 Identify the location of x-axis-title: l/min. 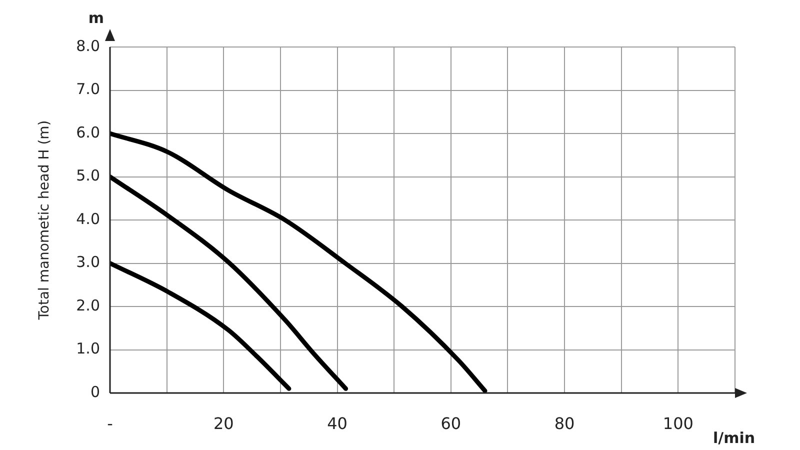
(734, 437).